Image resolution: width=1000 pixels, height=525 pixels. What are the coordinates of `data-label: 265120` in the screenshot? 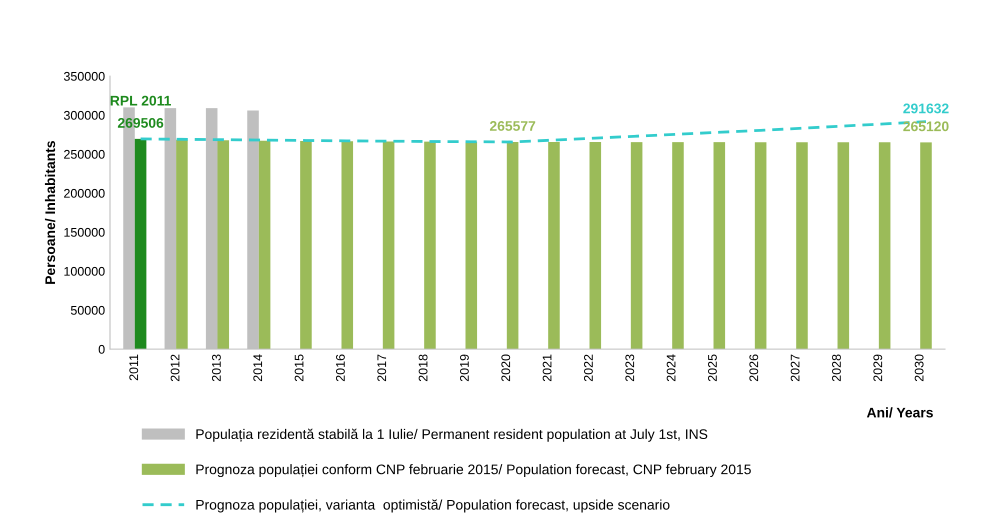 It's located at (926, 126).